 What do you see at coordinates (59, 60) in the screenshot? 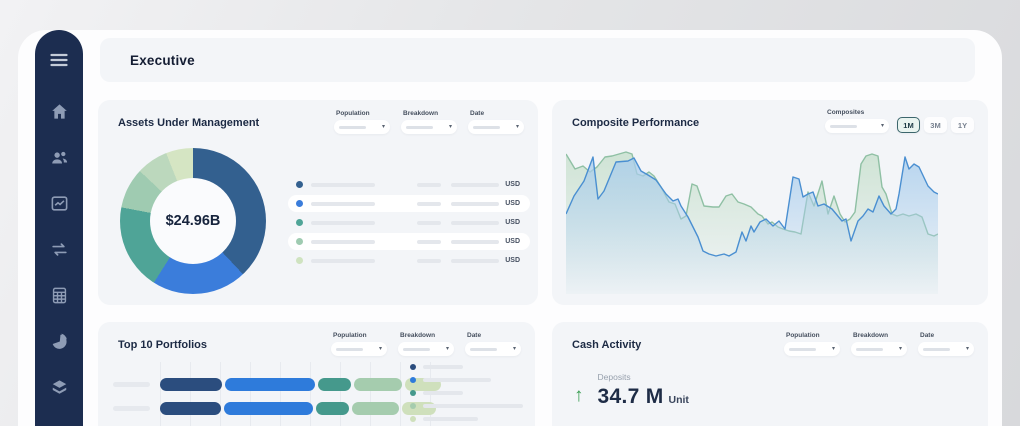
I see `menu-icon` at bounding box center [59, 60].